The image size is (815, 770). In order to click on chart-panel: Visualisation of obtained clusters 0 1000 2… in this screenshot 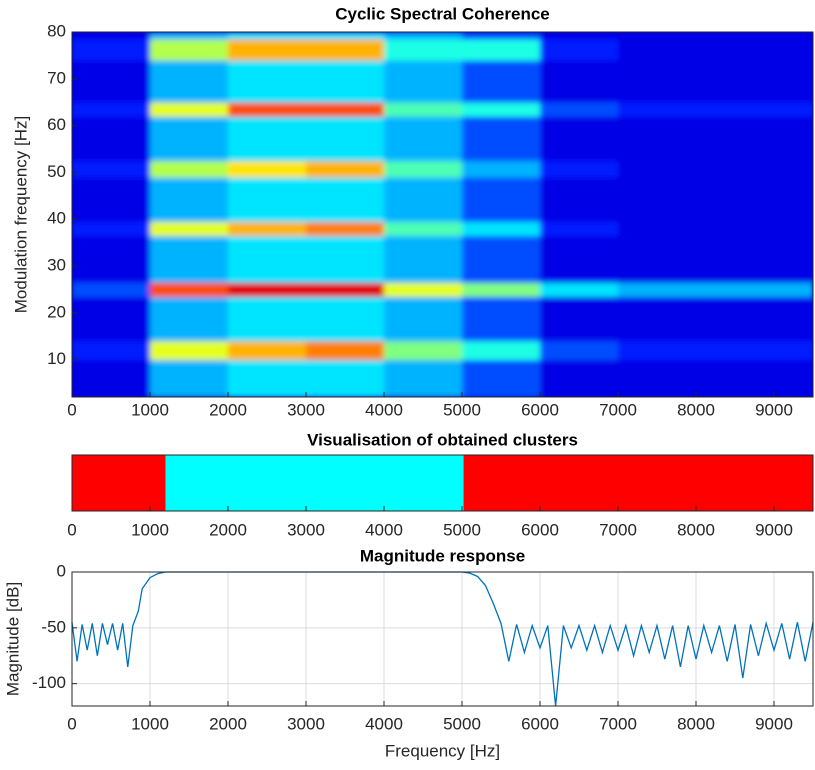, I will do `click(440, 484)`.